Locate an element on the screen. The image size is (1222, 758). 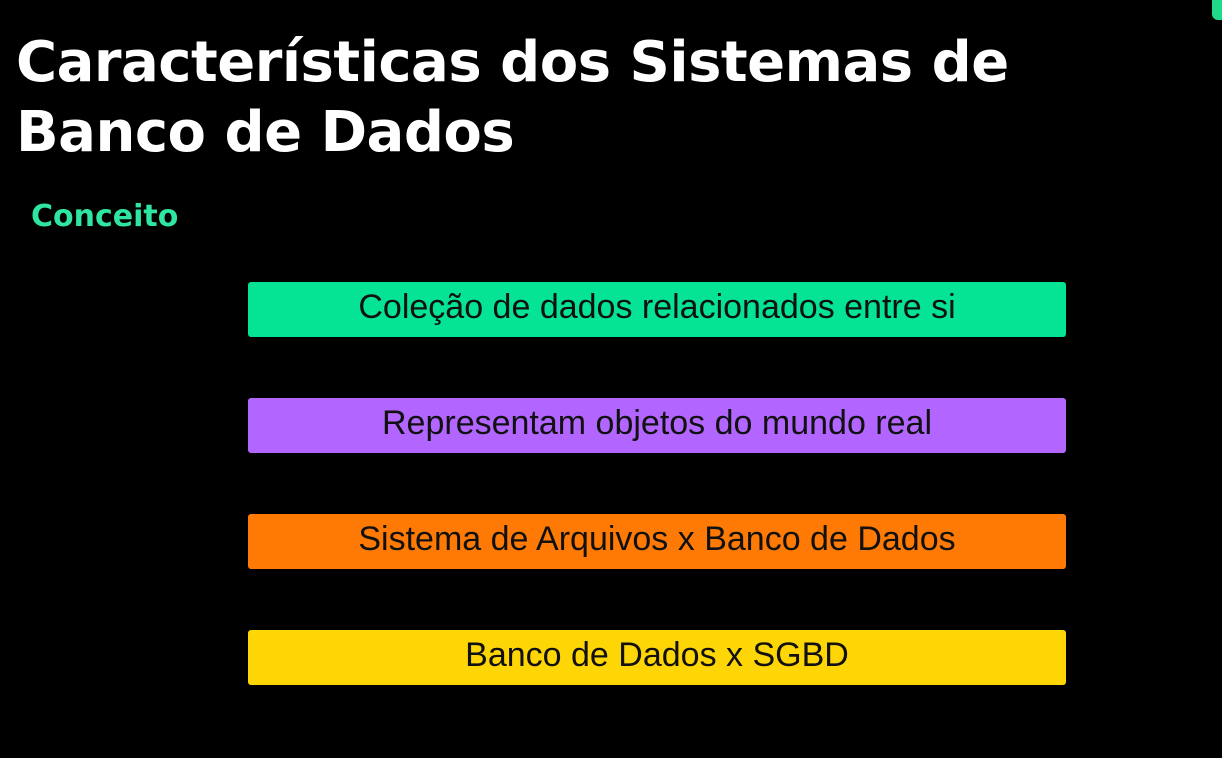
corner-indicator is located at coordinates (1217, 10).